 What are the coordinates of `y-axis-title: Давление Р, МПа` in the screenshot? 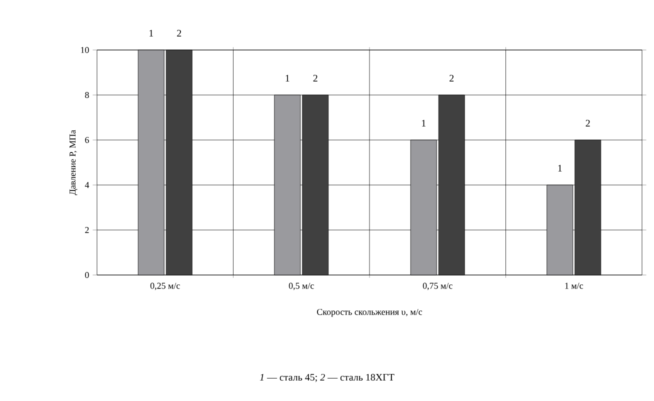 It's located at (74, 163).